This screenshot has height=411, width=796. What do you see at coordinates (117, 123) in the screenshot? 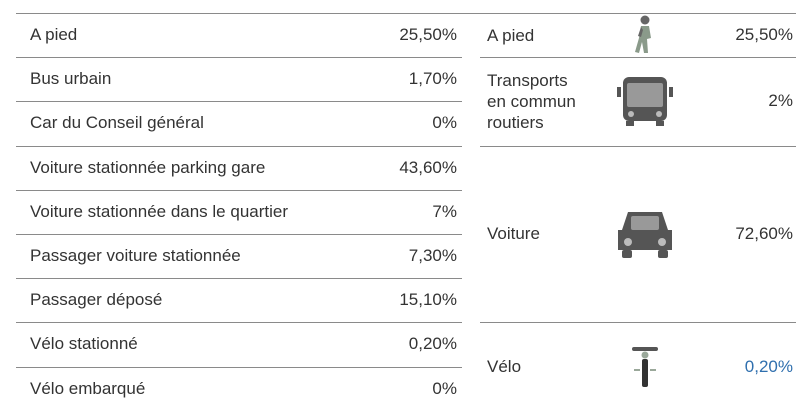
I see `cell-label: Car du Conseil général` at bounding box center [117, 123].